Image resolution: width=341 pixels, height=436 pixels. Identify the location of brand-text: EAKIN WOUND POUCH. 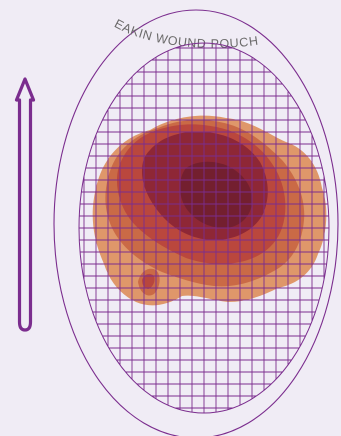
(185, 34).